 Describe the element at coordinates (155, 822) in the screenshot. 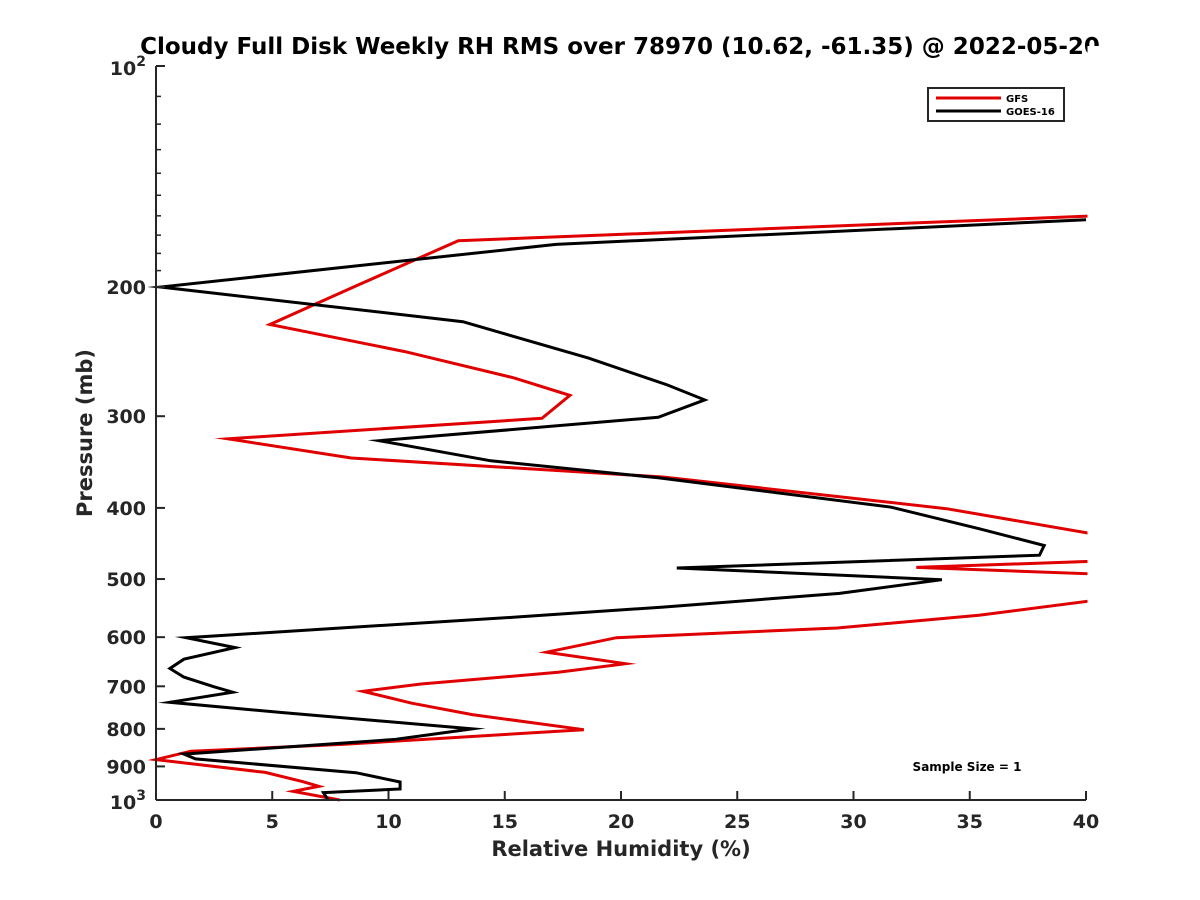

I see `x-tick-label: 0` at that location.